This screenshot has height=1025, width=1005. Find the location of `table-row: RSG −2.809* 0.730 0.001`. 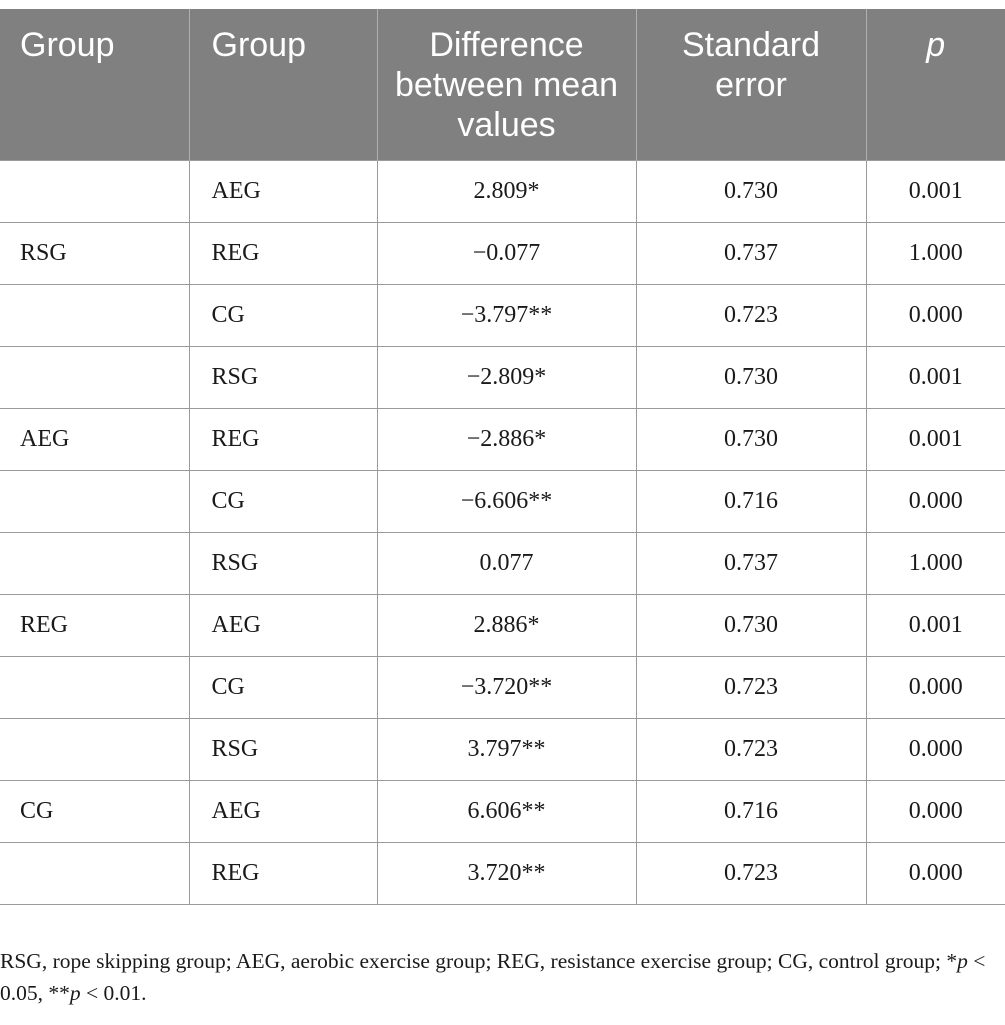

table-row: RSG −2.809* 0.730 0.001 is located at coordinates (502, 377).